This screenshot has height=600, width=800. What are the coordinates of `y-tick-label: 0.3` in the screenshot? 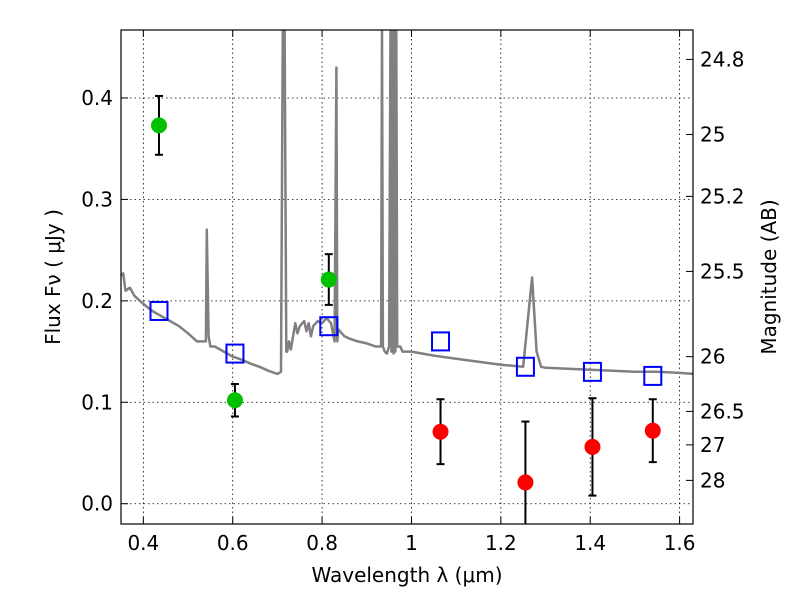 It's located at (97, 199).